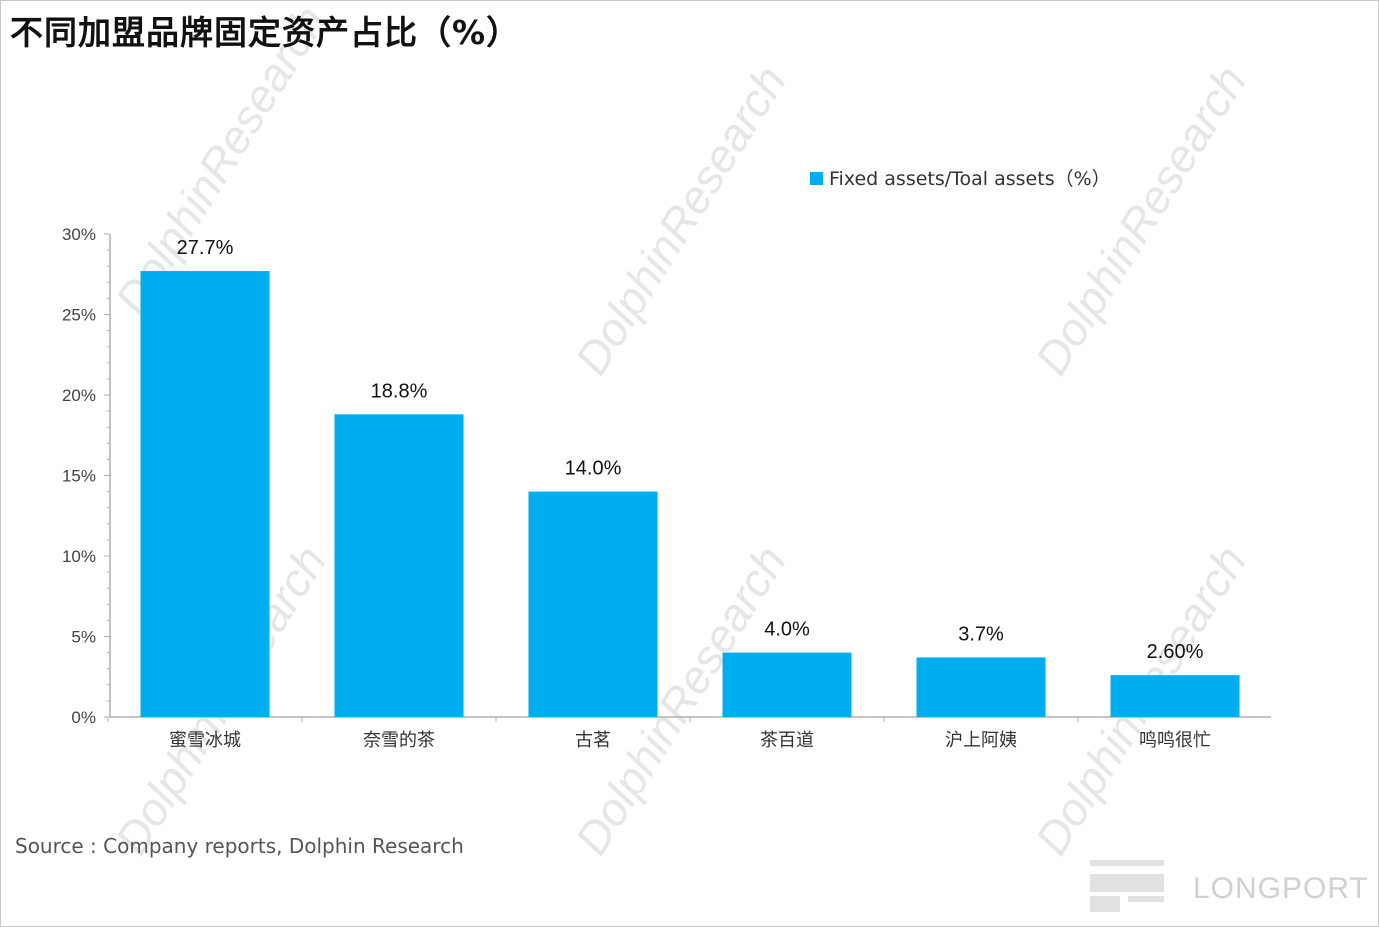  I want to click on x-tick-label: 蜜雪冰城, so click(205, 740).